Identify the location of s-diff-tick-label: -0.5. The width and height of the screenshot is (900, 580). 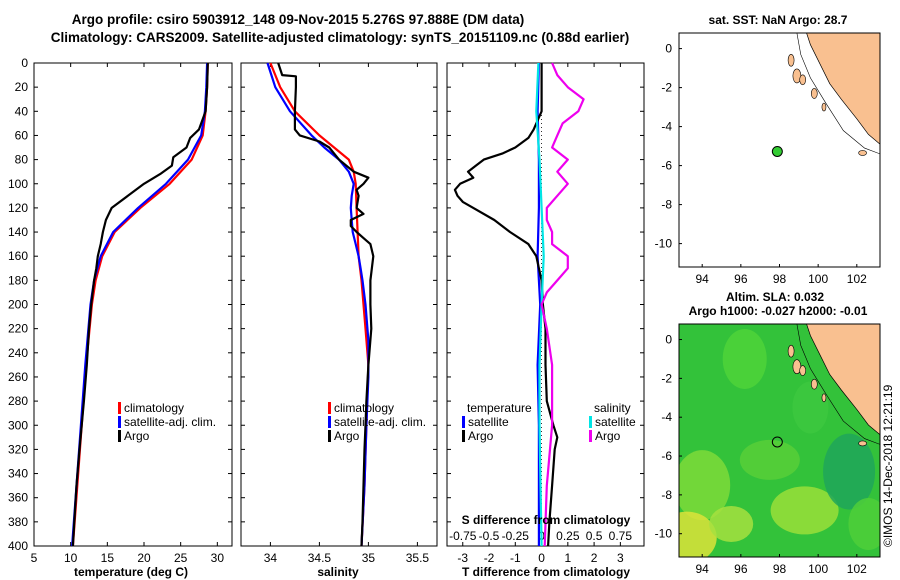
(489, 536).